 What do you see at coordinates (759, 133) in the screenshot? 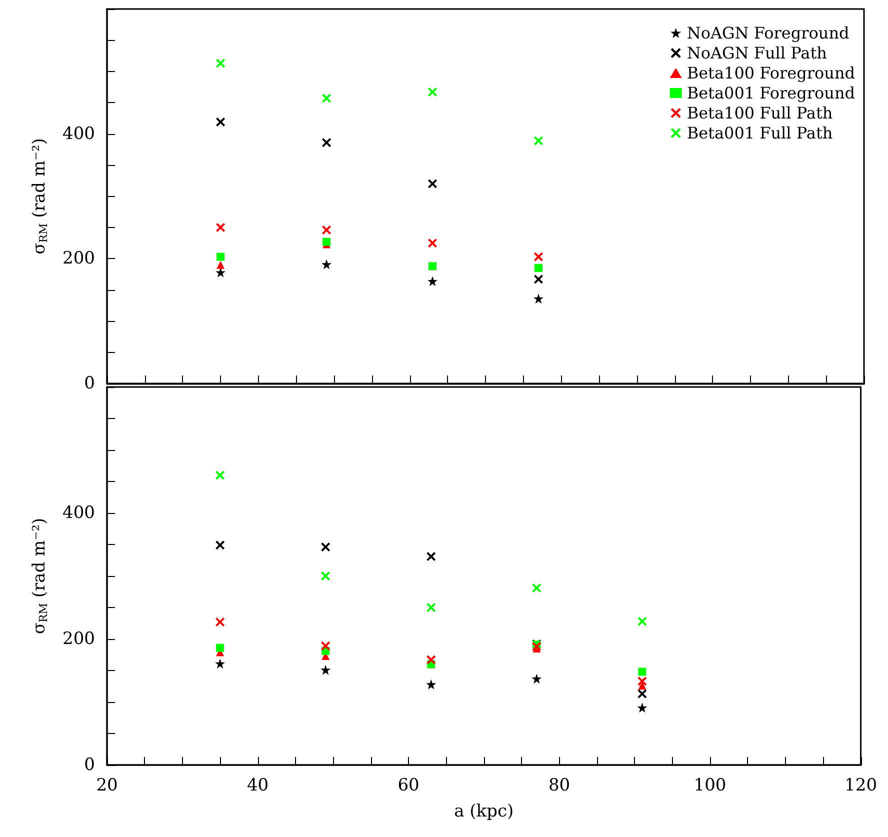
I see `legend-label: Beta001 Full Path` at bounding box center [759, 133].